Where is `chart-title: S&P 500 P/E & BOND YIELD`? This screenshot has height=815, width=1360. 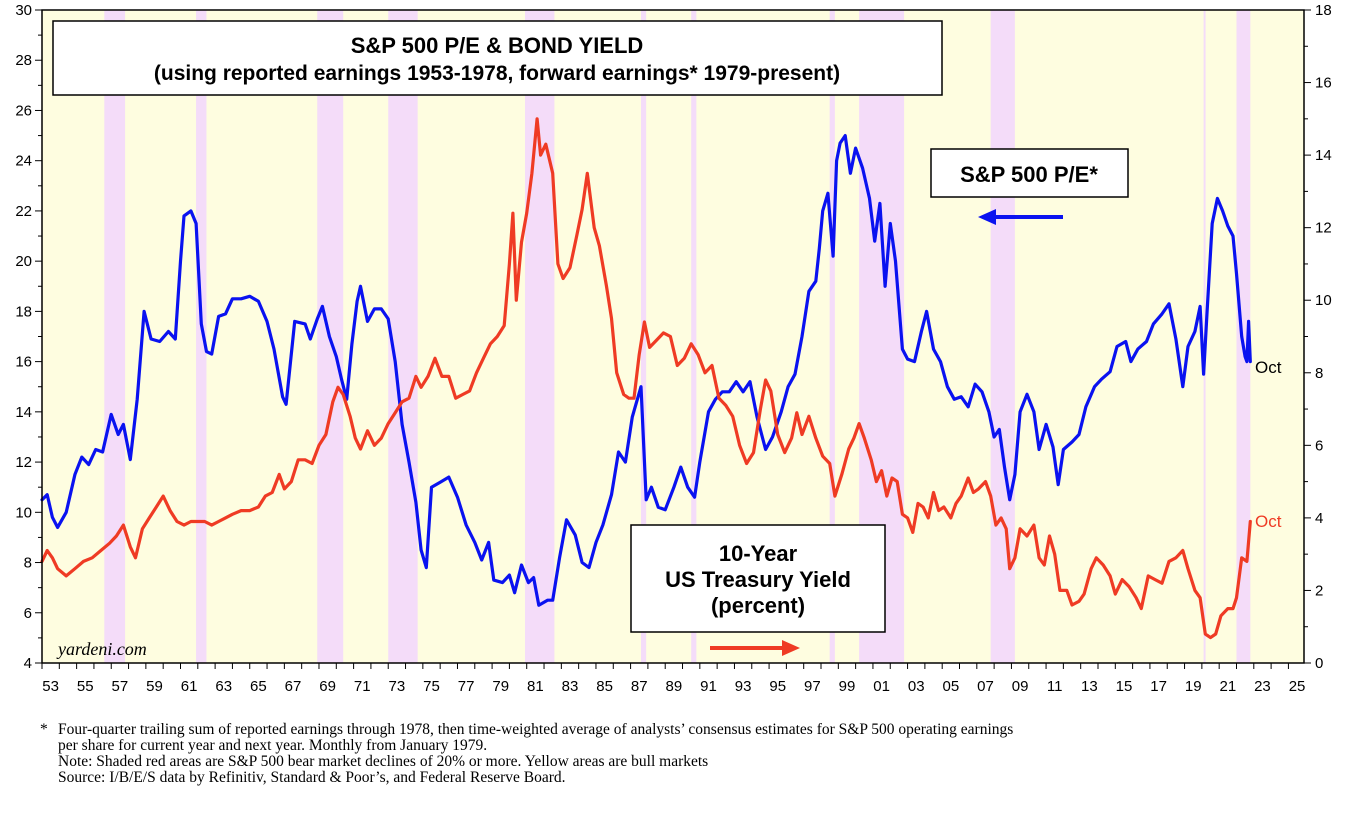 chart-title: S&P 500 P/E & BOND YIELD is located at coordinates (497, 45).